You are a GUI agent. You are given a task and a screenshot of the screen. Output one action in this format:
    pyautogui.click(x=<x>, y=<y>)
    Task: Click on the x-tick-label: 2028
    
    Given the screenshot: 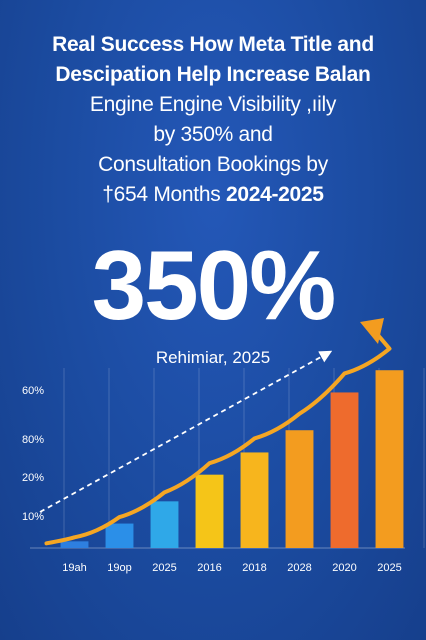 What is the action you would take?
    pyautogui.click(x=299, y=568)
    